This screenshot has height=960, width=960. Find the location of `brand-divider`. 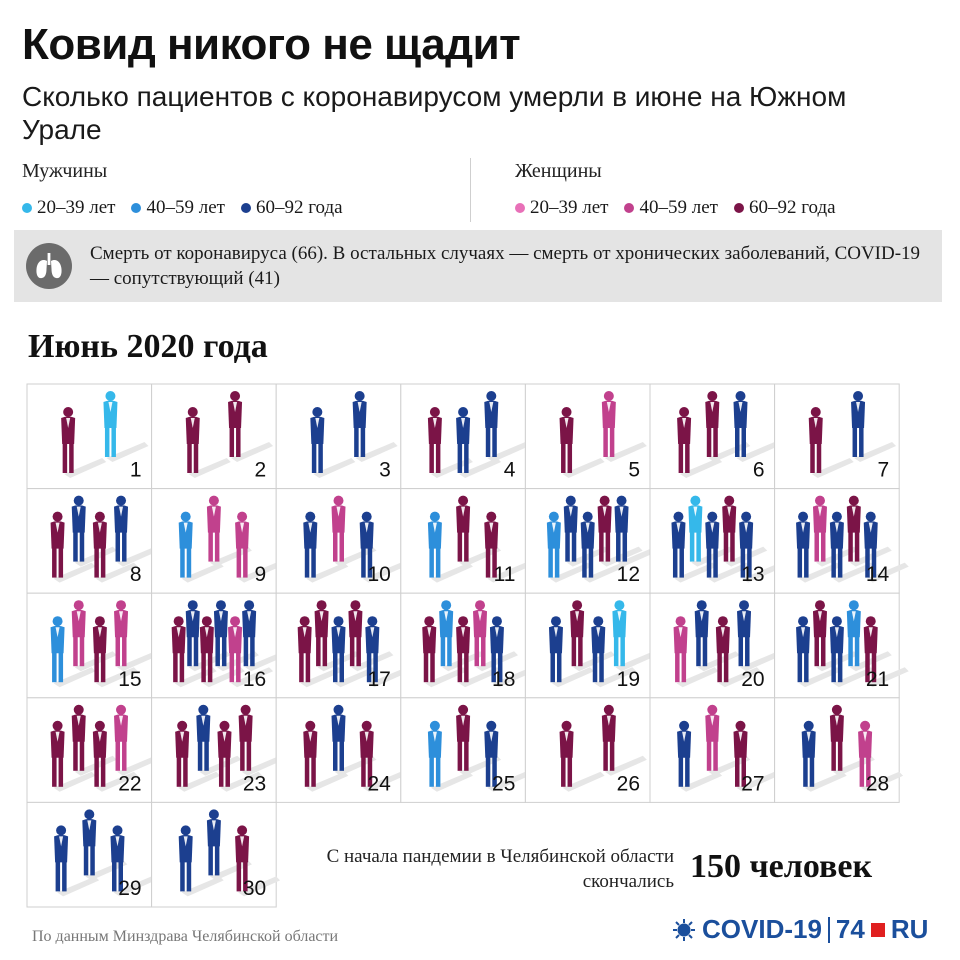

brand-divider is located at coordinates (828, 929).